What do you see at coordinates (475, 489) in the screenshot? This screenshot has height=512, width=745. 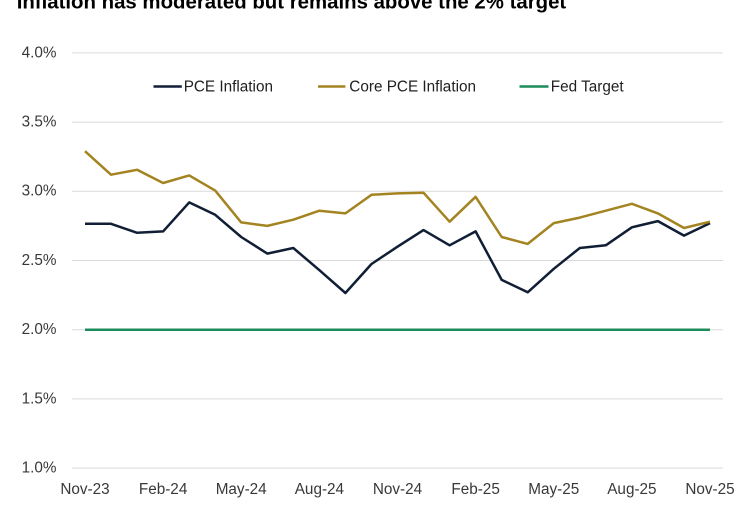 I see `svg-text: Feb-25` at bounding box center [475, 489].